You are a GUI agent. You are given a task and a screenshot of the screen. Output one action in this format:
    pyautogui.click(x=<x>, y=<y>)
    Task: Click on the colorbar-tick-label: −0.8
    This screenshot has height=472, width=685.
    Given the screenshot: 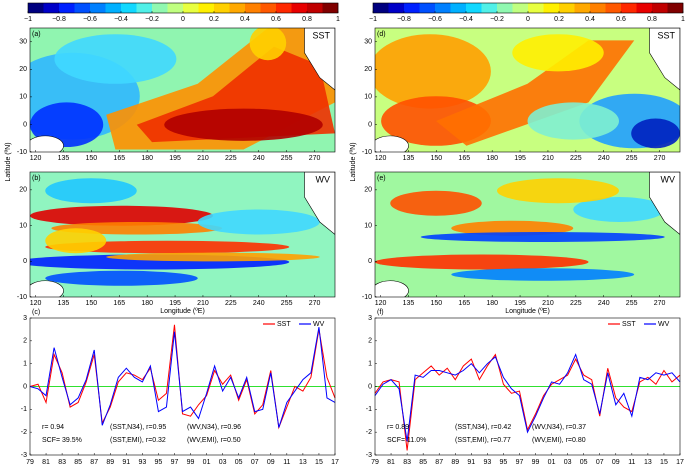 What is the action you would take?
    pyautogui.click(x=59, y=19)
    